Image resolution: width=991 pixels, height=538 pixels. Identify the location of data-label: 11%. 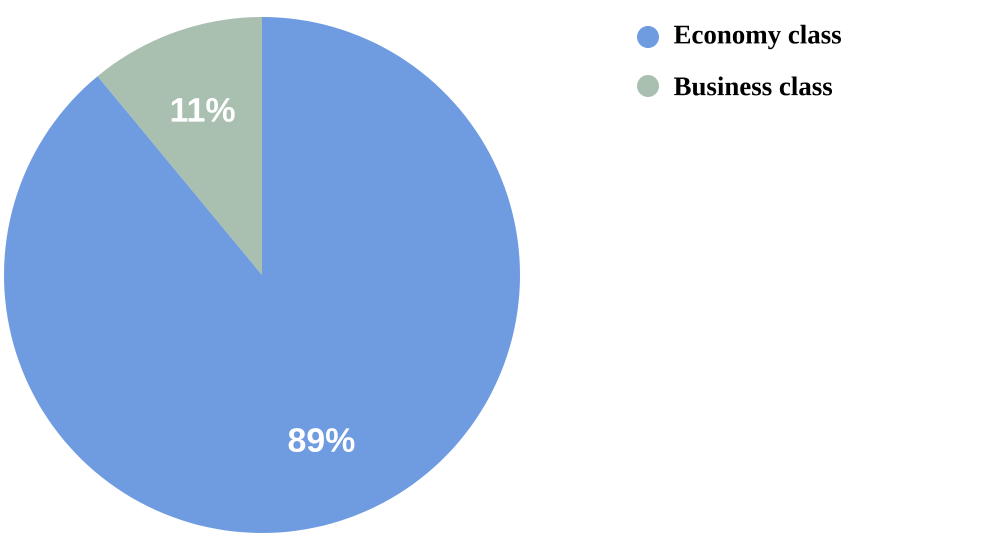
(203, 110).